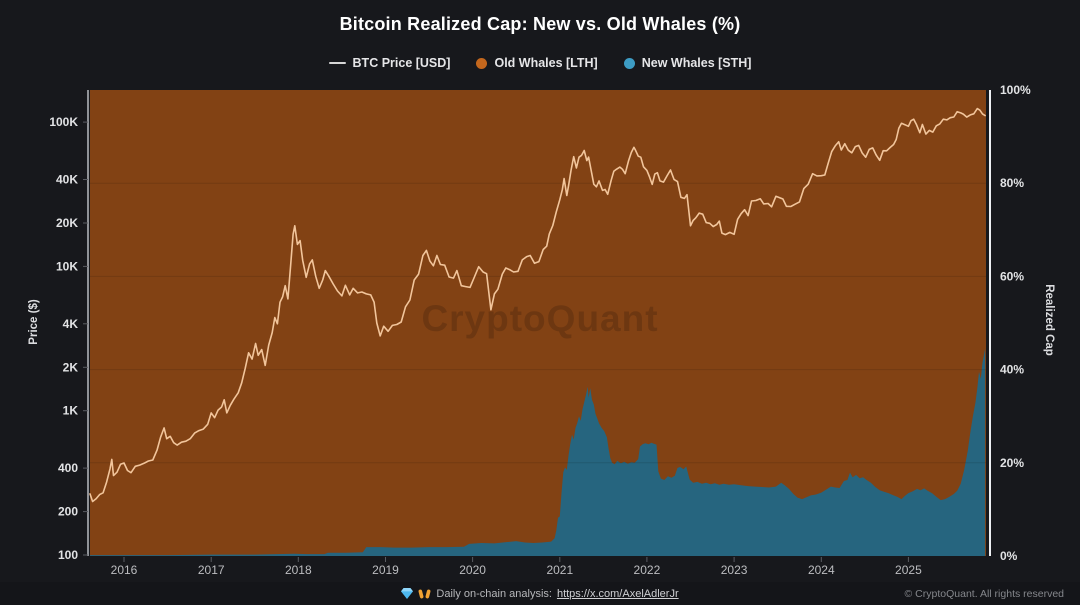  Describe the element at coordinates (1012, 276) in the screenshot. I see `percent-tick-label: 60%` at that location.